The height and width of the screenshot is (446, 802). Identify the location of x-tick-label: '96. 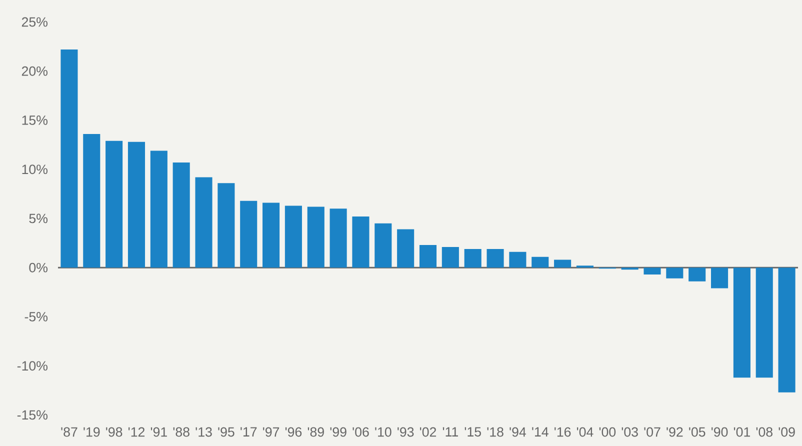
(293, 432).